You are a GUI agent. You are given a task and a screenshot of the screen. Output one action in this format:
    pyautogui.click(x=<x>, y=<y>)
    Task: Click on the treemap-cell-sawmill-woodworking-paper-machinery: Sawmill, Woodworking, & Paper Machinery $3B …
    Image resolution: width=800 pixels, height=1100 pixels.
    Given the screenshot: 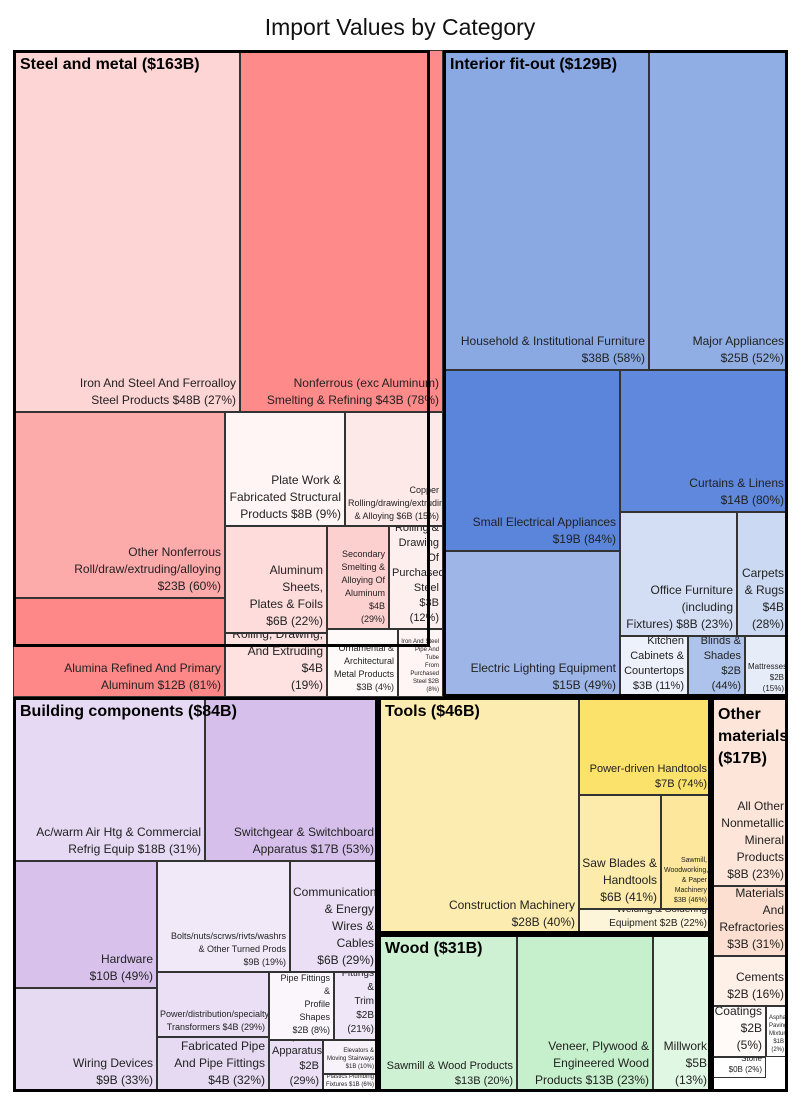 What is the action you would take?
    pyautogui.click(x=686, y=852)
    